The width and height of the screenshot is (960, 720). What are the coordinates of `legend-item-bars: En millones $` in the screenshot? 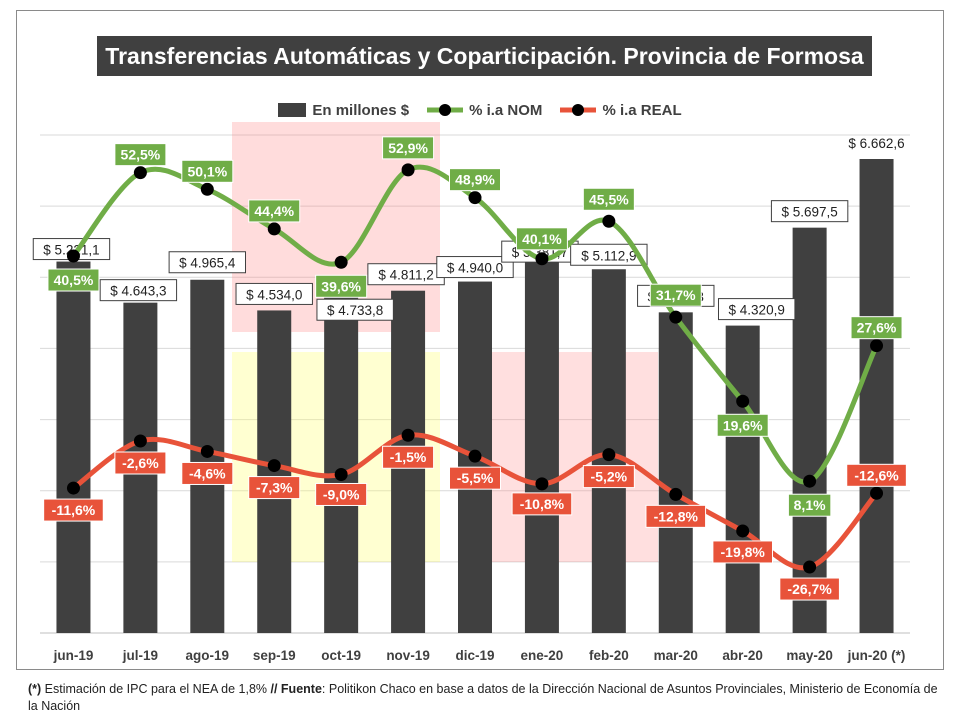 It's located at (343, 110).